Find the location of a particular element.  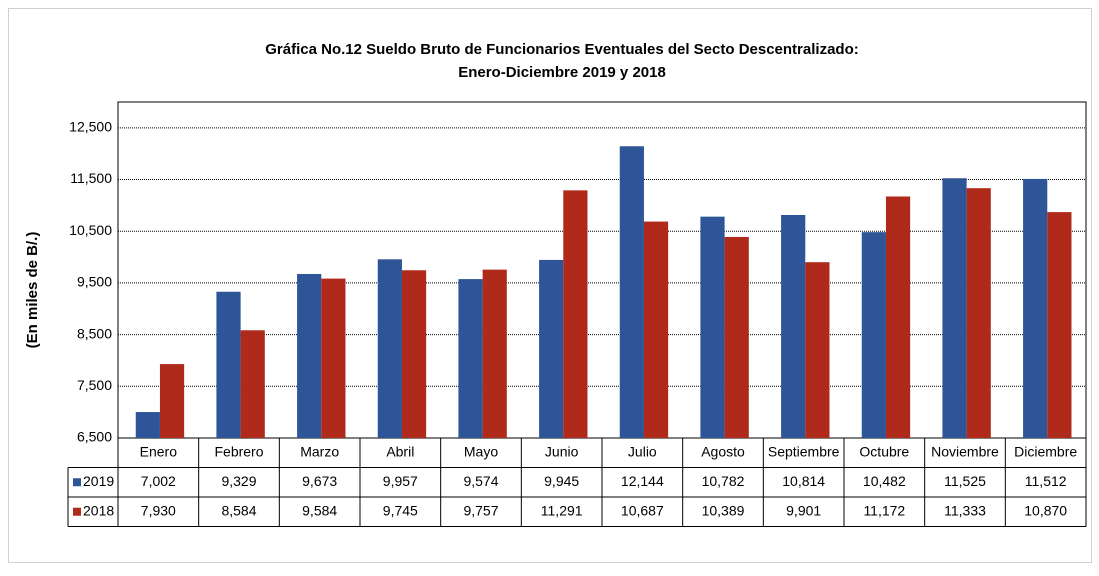

data-table-value: 10,389 is located at coordinates (723, 510).